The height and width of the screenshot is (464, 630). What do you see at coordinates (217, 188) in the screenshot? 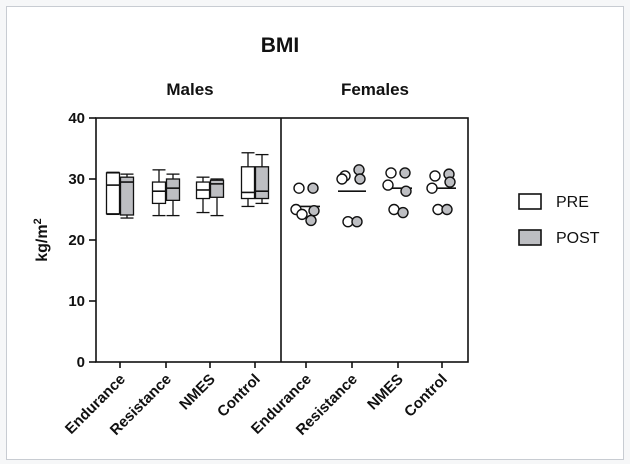
I see `males-post-2-box` at bounding box center [217, 188].